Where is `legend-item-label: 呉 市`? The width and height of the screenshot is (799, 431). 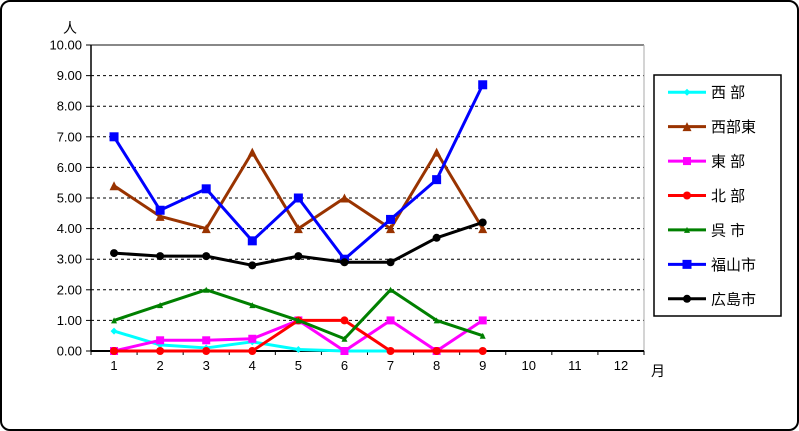 legend-item-label: 呉 市 is located at coordinates (728, 230).